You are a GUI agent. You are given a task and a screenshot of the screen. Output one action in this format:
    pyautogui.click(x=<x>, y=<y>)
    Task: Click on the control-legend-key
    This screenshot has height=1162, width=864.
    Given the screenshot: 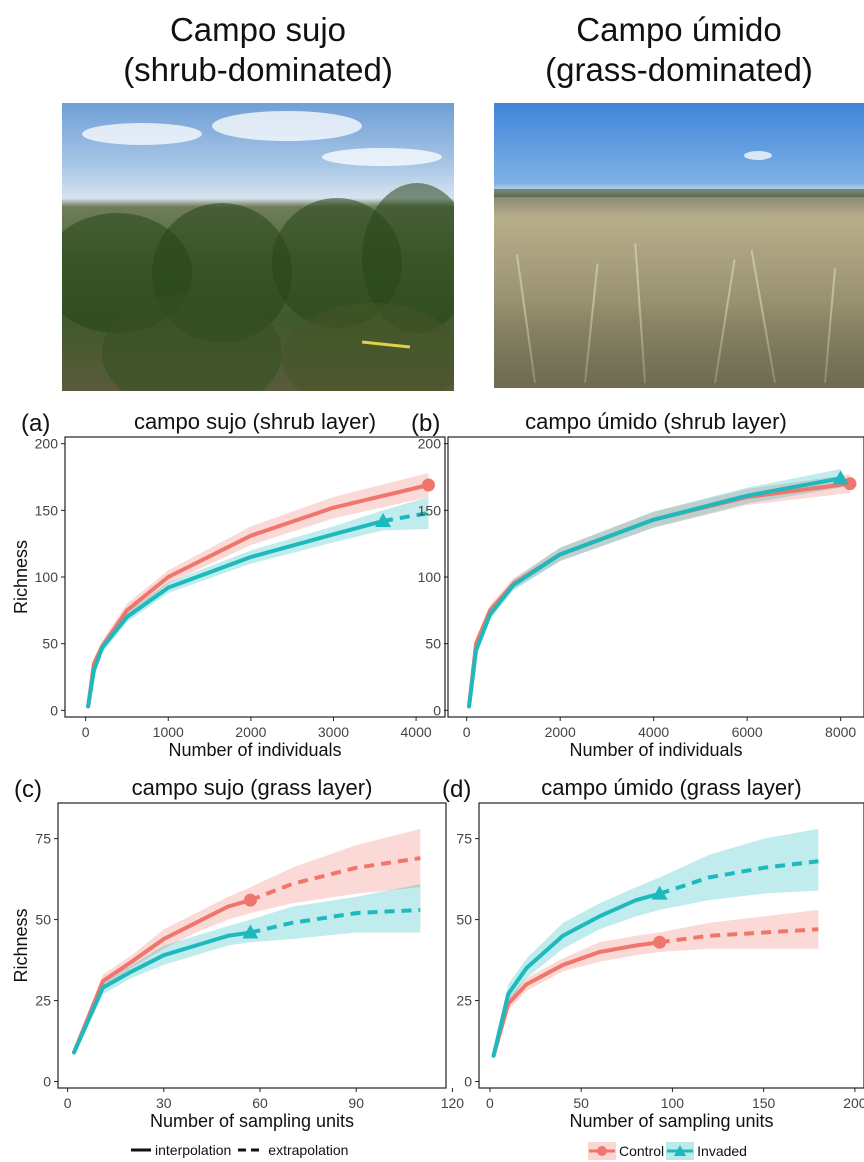 What is the action you would take?
    pyautogui.click(x=602, y=1151)
    